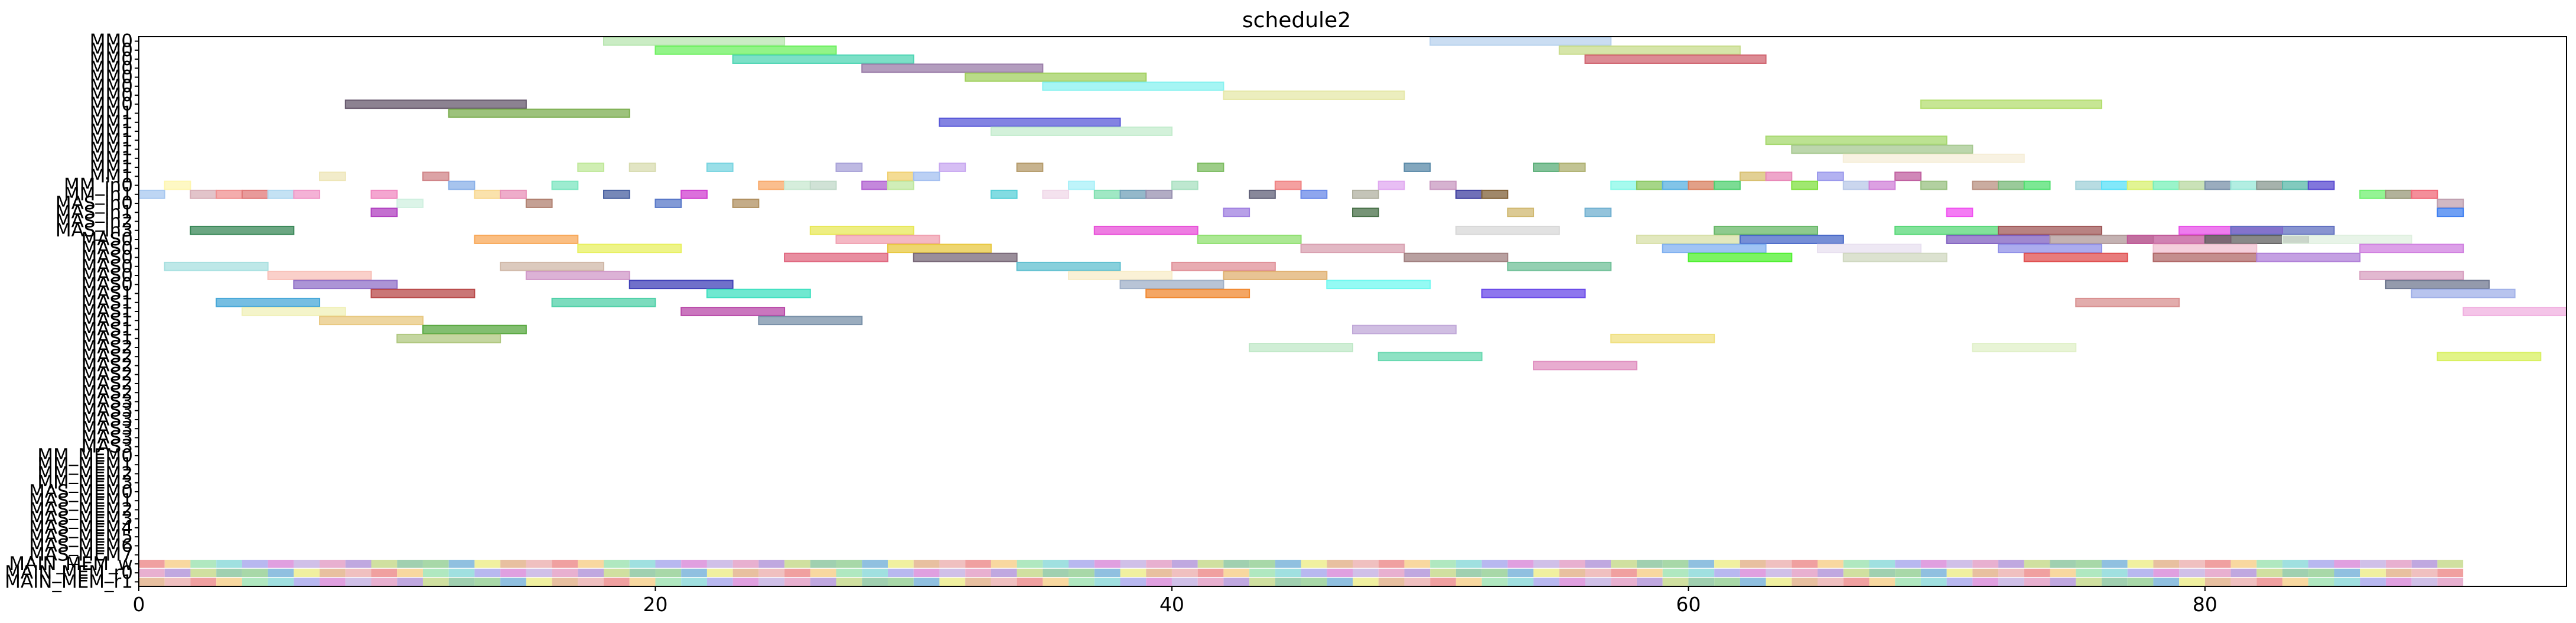 This screenshot has height=623, width=2576. What do you see at coordinates (1172, 604) in the screenshot?
I see `x-tick-label: 40` at bounding box center [1172, 604].